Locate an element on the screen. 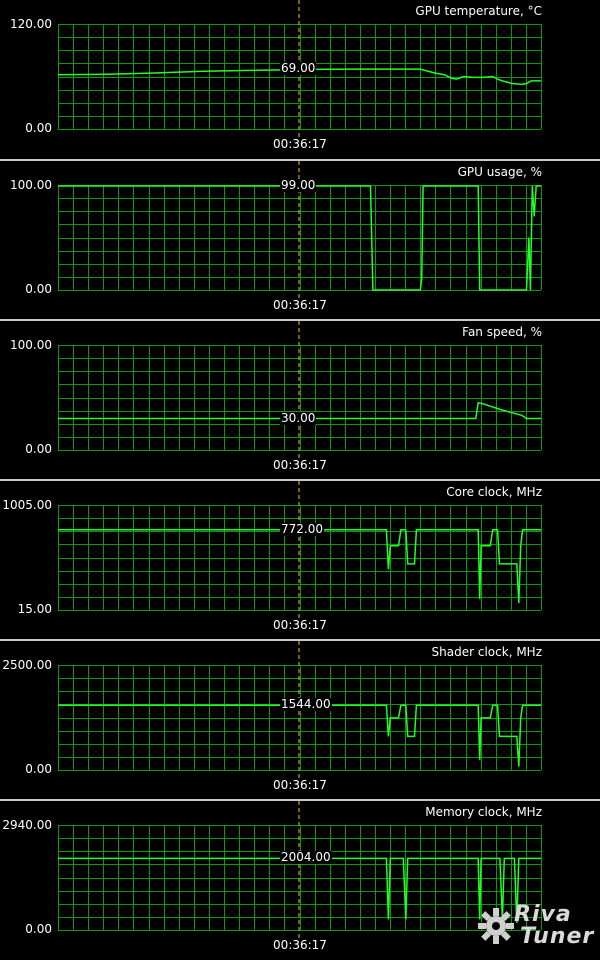  graph-title: GPU temperature, °C is located at coordinates (478, 11).